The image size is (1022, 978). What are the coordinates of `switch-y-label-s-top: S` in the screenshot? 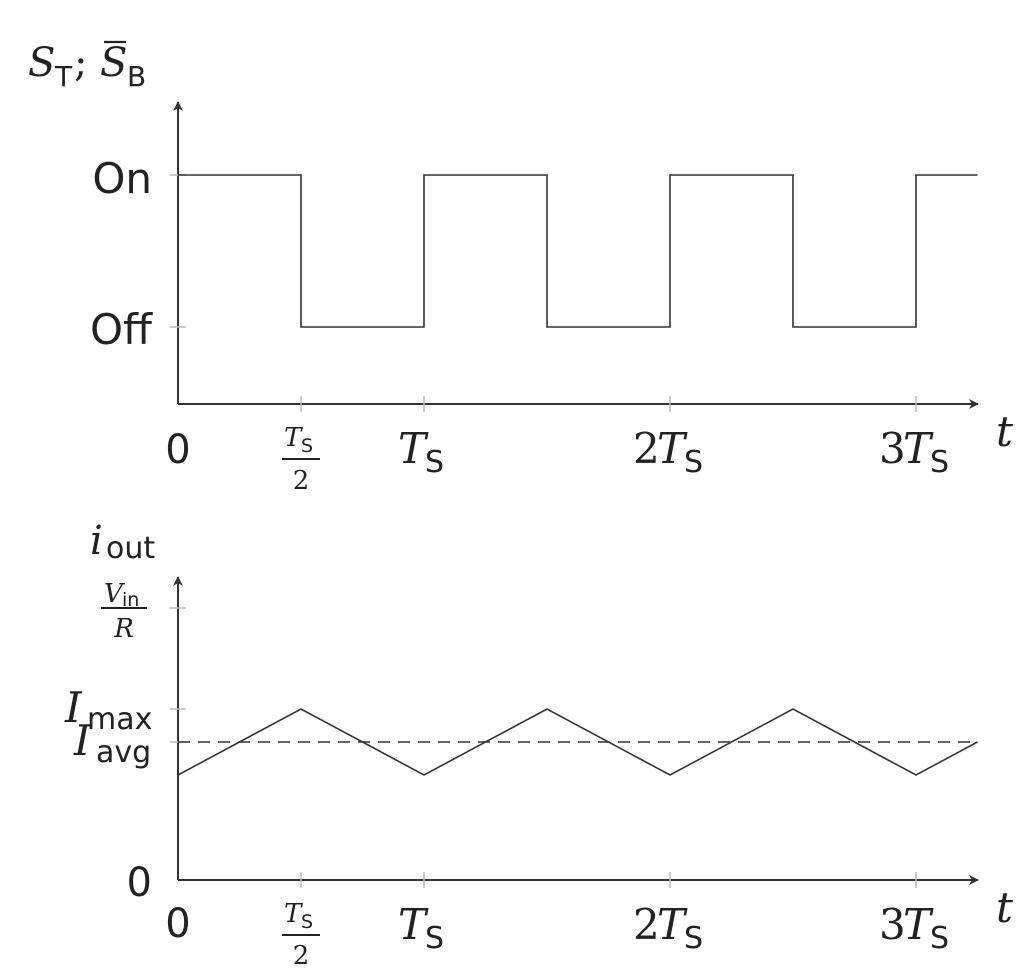 It's located at (41, 63).